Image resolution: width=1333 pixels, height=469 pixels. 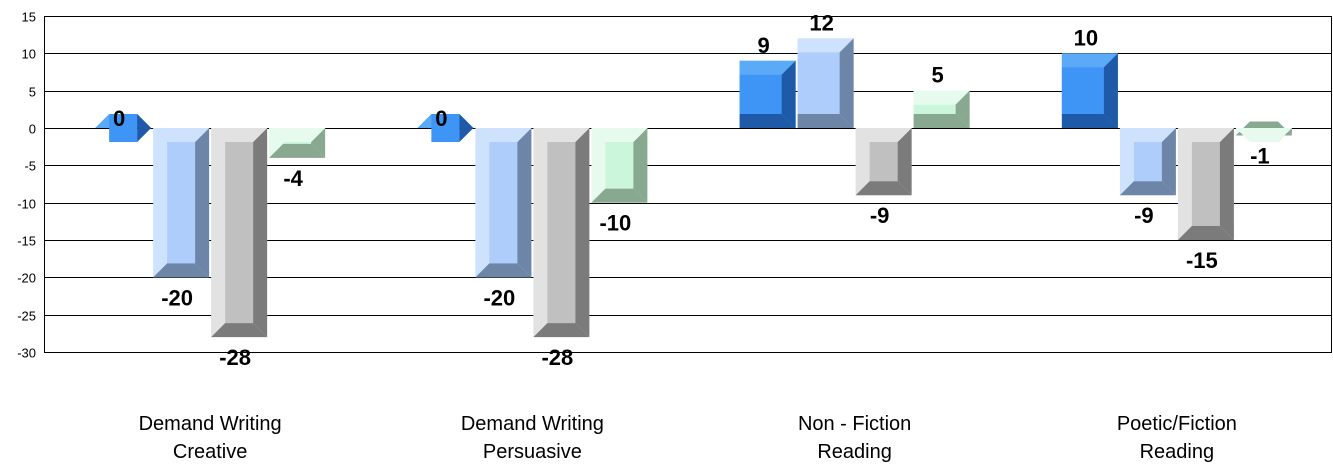 I want to click on y-tick-label: 15, so click(x=29, y=17).